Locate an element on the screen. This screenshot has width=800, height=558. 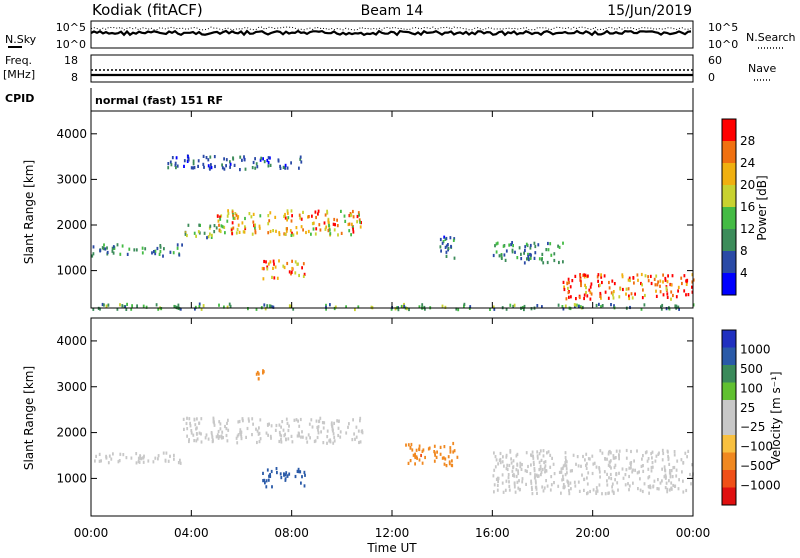
colorbar-tick-label: 24 is located at coordinates (747, 163).